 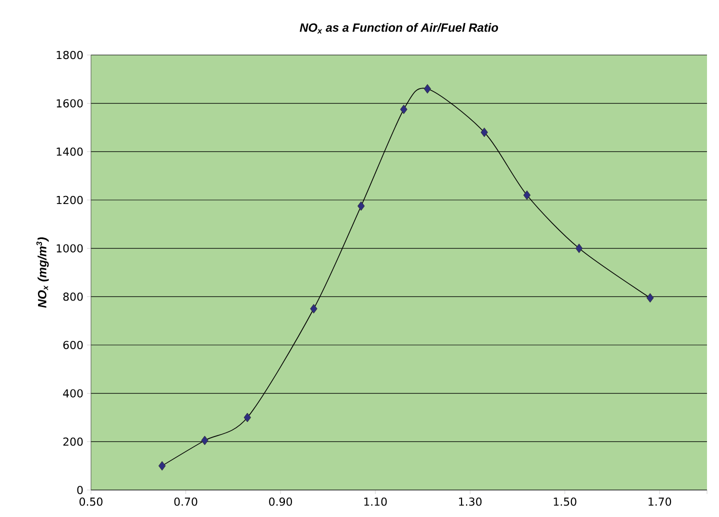 What do you see at coordinates (73, 345) in the screenshot?
I see `y-tick-label: 600` at bounding box center [73, 345].